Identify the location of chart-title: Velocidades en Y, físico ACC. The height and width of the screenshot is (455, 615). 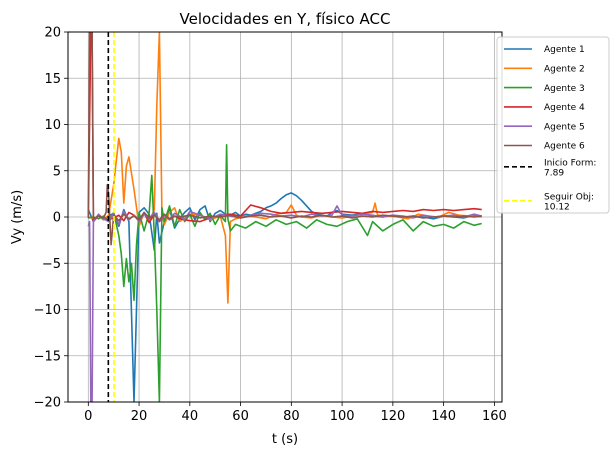
(285, 19).